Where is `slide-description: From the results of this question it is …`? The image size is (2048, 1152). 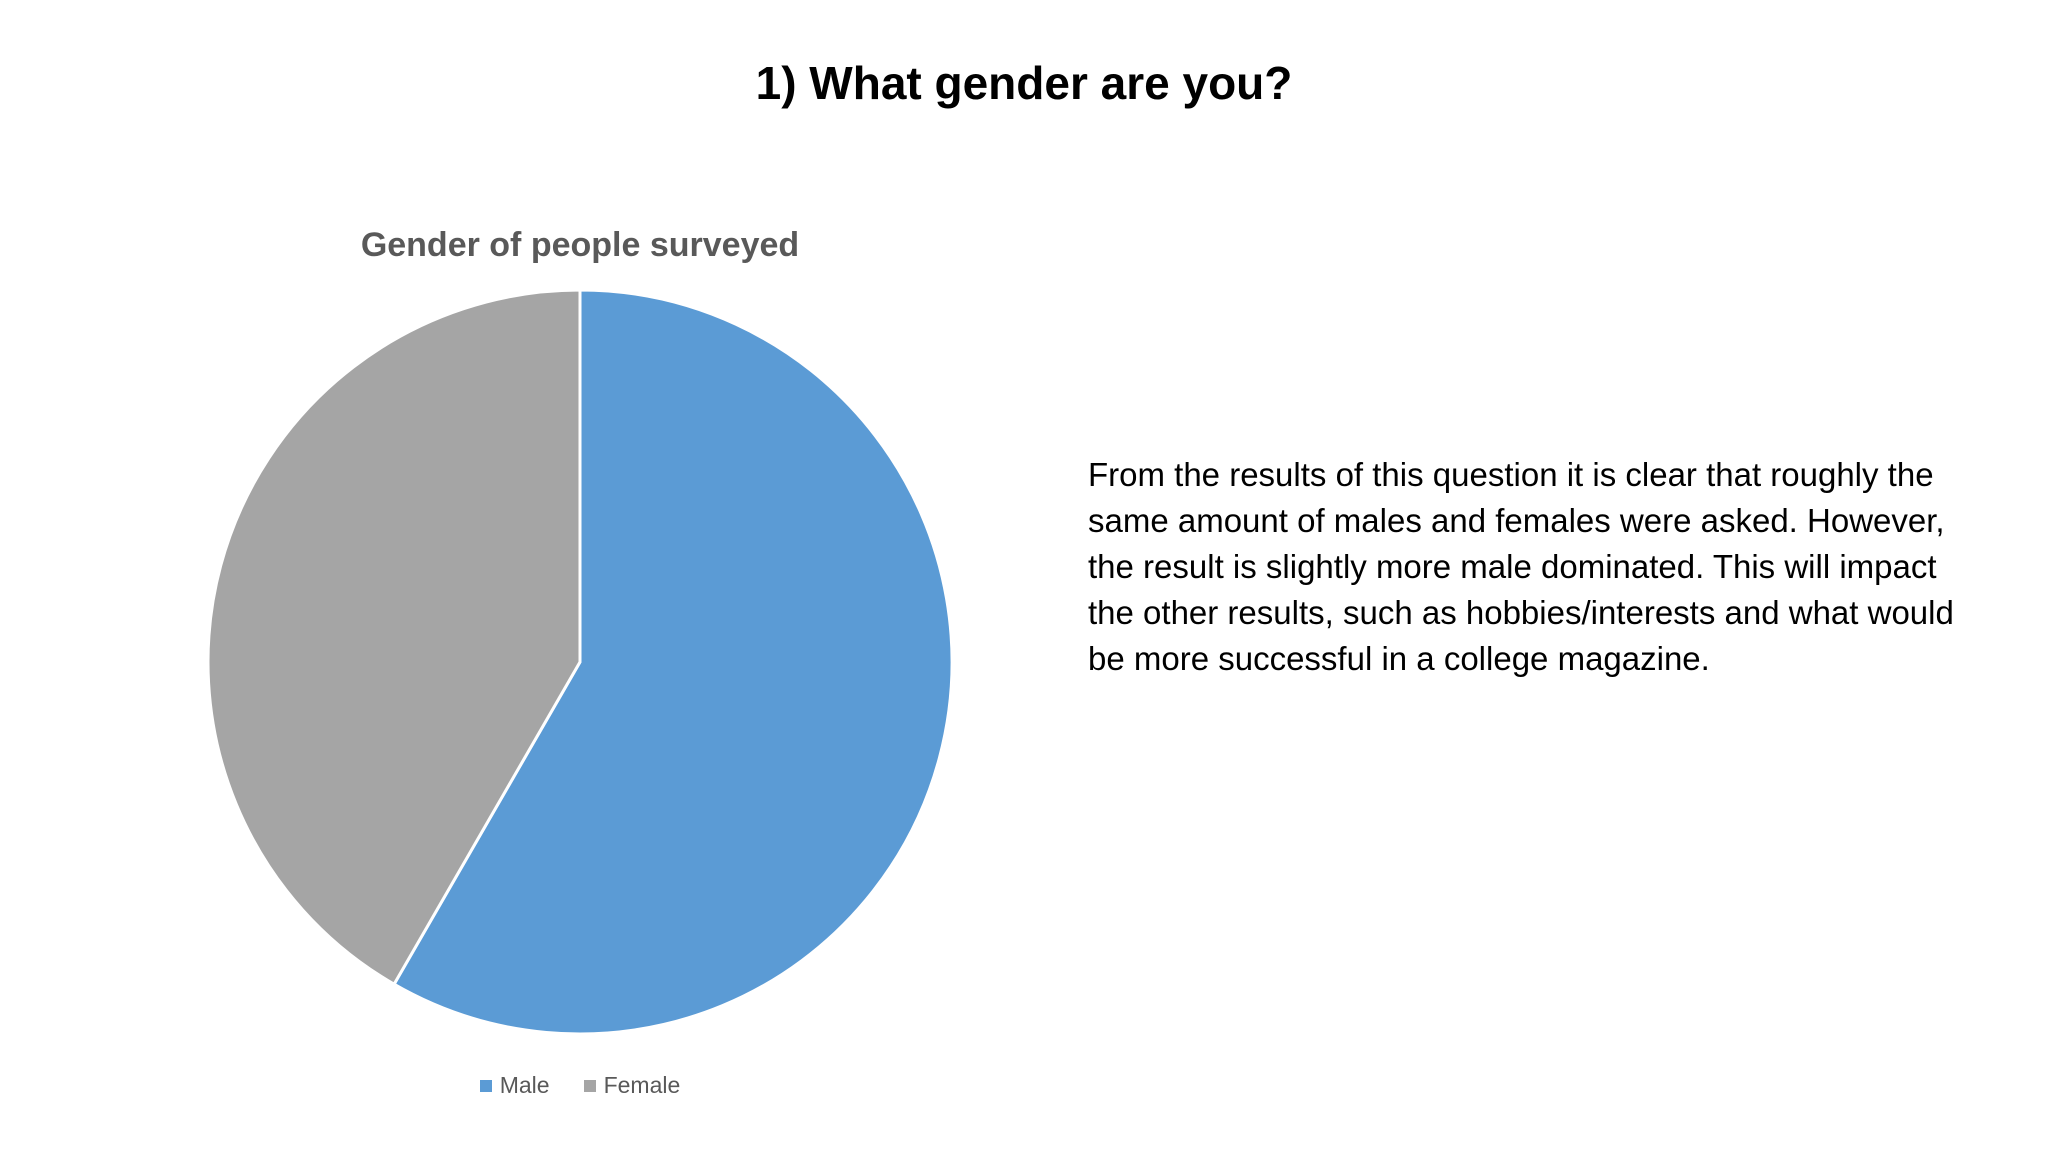 slide-description: From the results of this question it is … is located at coordinates (1521, 566).